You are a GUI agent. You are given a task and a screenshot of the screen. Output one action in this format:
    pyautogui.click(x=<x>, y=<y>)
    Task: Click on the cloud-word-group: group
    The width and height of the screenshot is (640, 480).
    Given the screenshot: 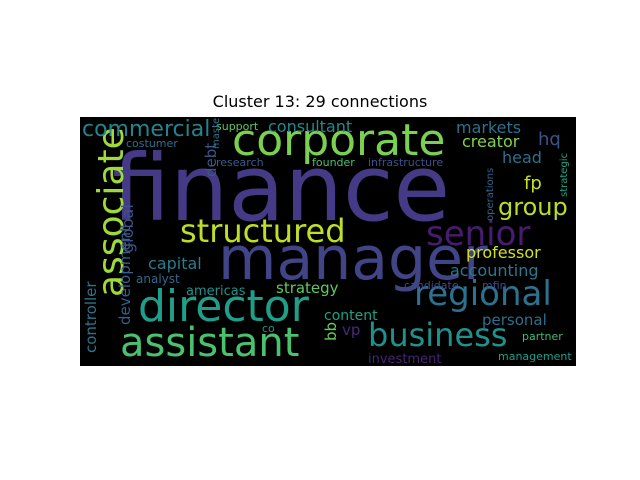 What is the action you would take?
    pyautogui.click(x=533, y=207)
    